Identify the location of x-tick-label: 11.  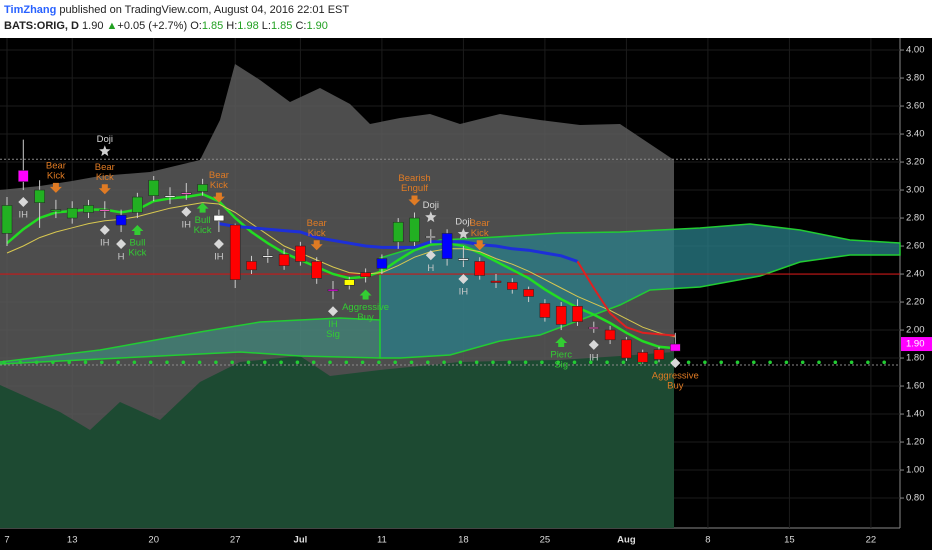
(382, 540).